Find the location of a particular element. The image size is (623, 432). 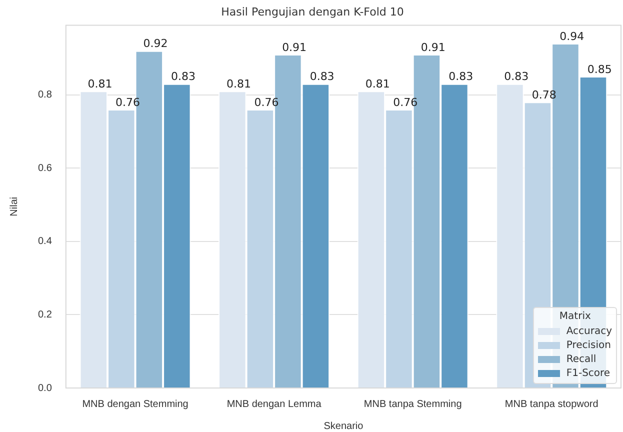

y-tick-label: 0.4 is located at coordinates (45, 242).